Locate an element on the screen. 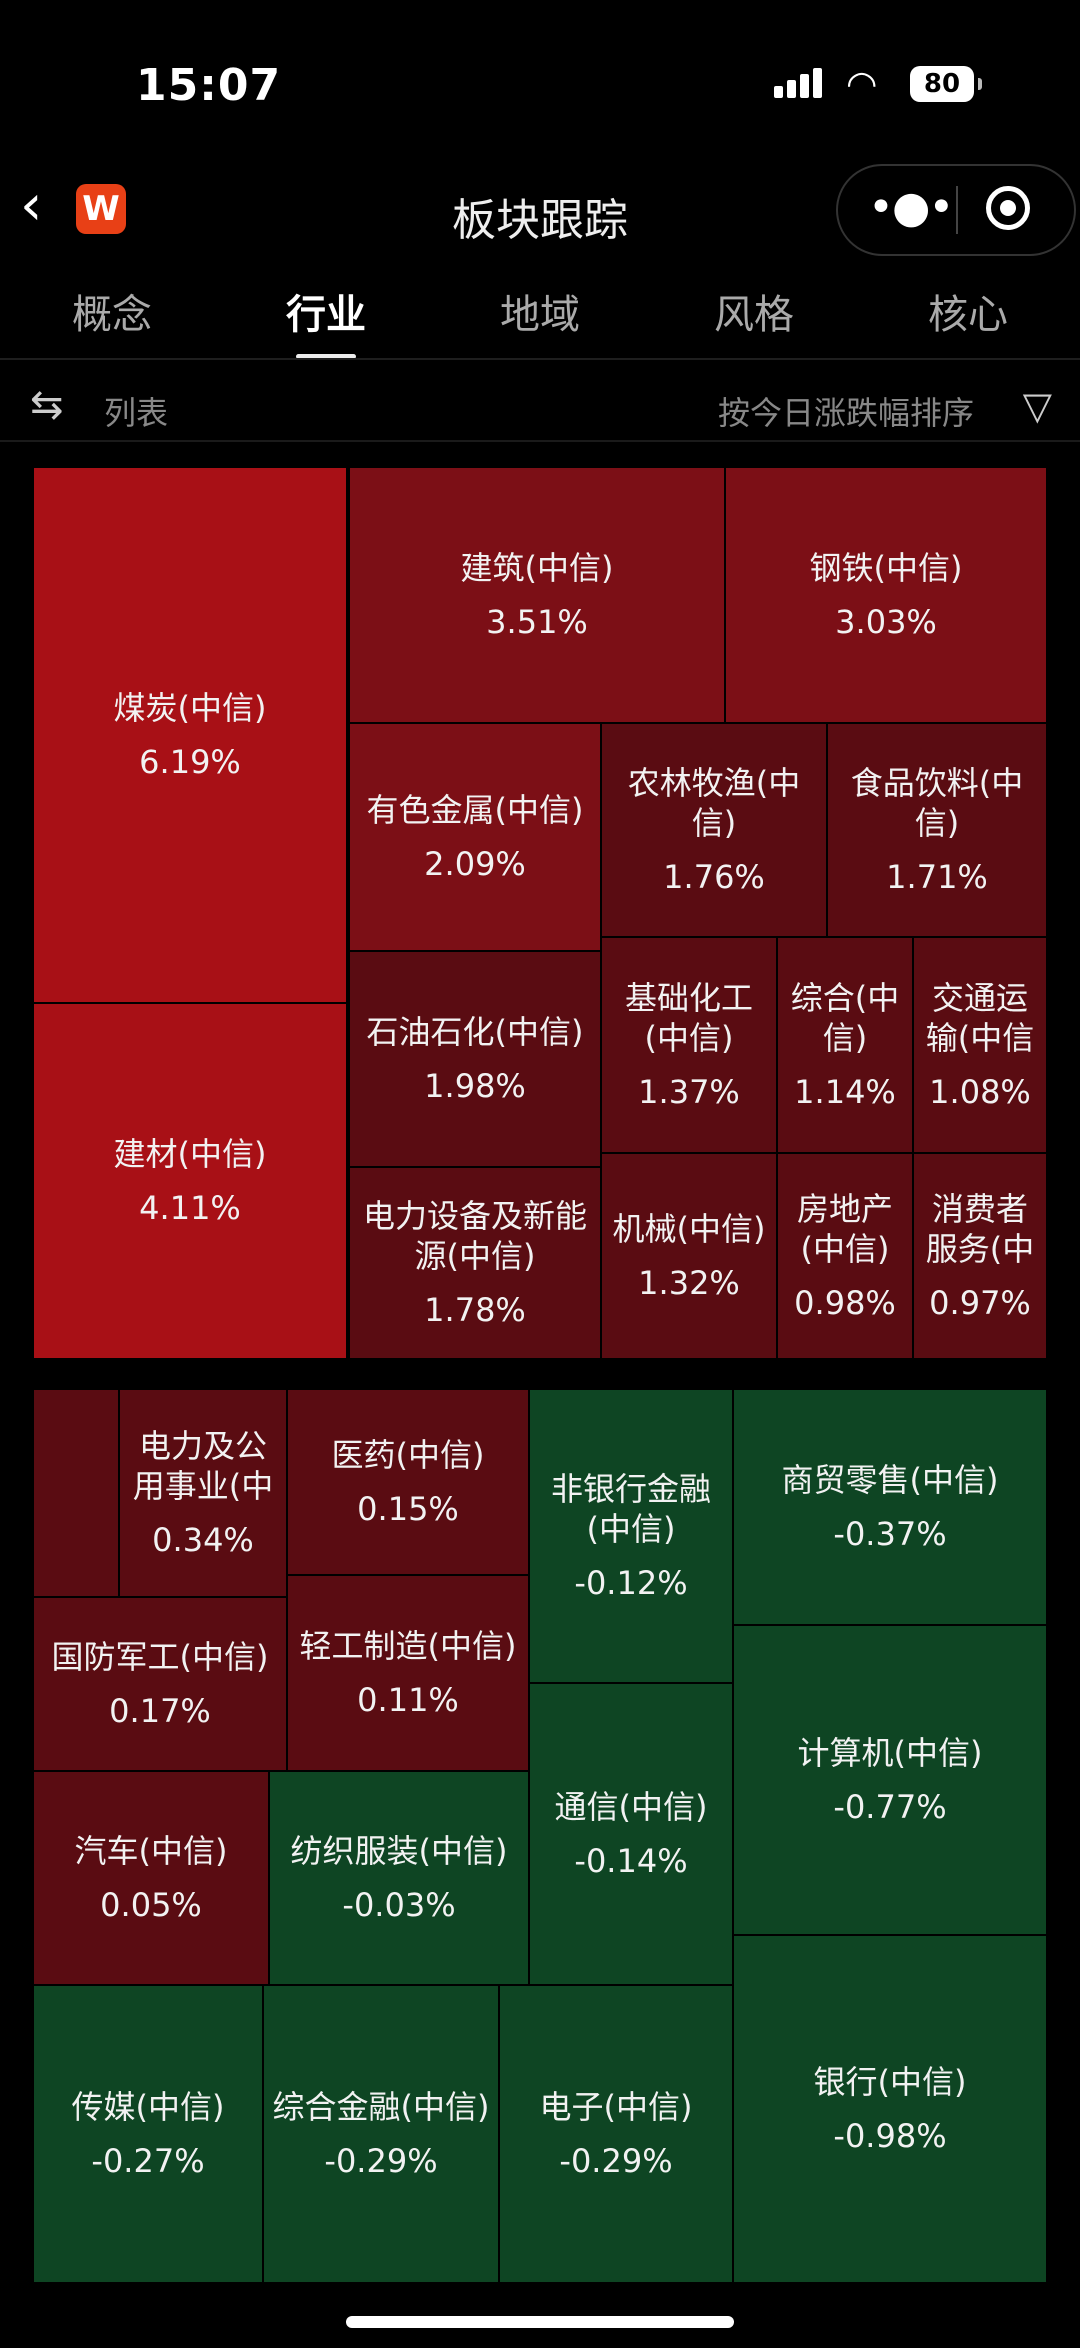 The height and width of the screenshot is (2348, 1080). close-miniprogram-icon is located at coordinates (1008, 208).